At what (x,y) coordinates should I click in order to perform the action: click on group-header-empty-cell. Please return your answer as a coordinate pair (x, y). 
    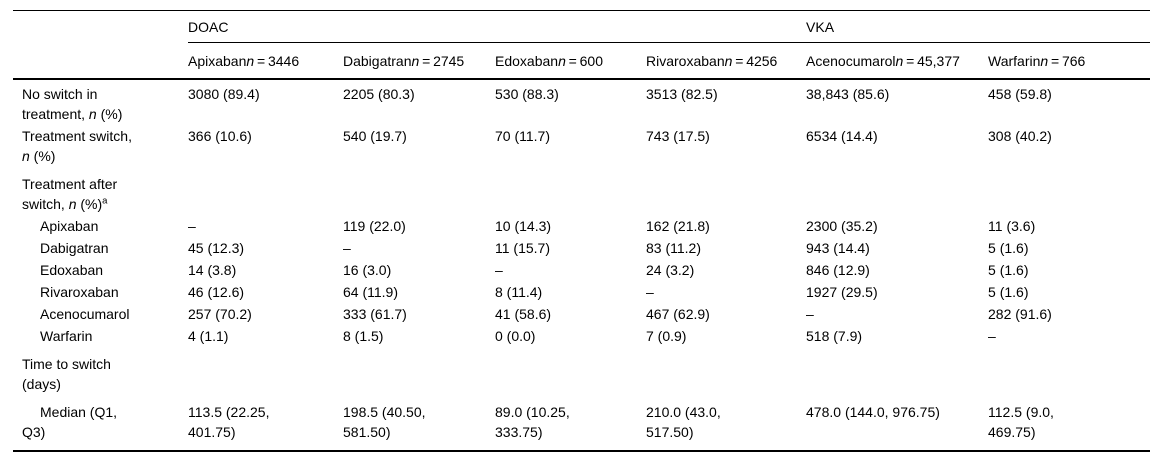
    Looking at the image, I should click on (100, 27).